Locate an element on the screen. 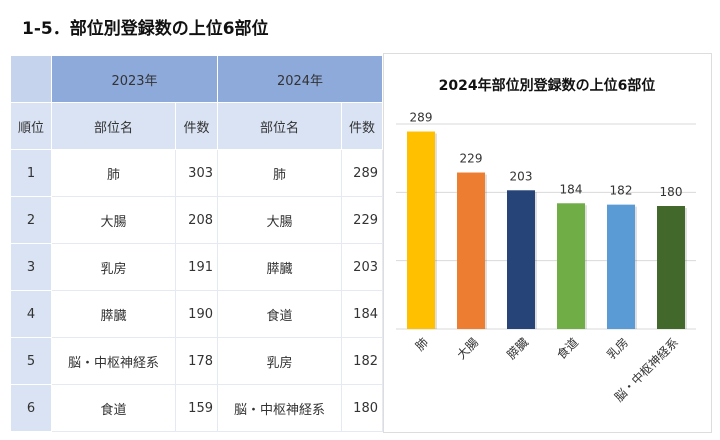  x-tick-label: 肺 is located at coordinates (422, 344).